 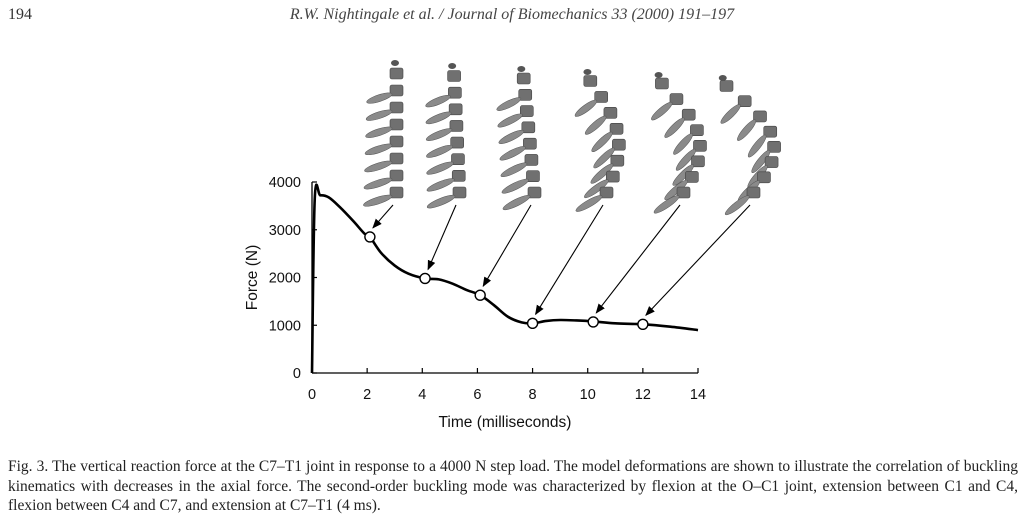 I want to click on y-tick-label: 3000, so click(x=285, y=231).